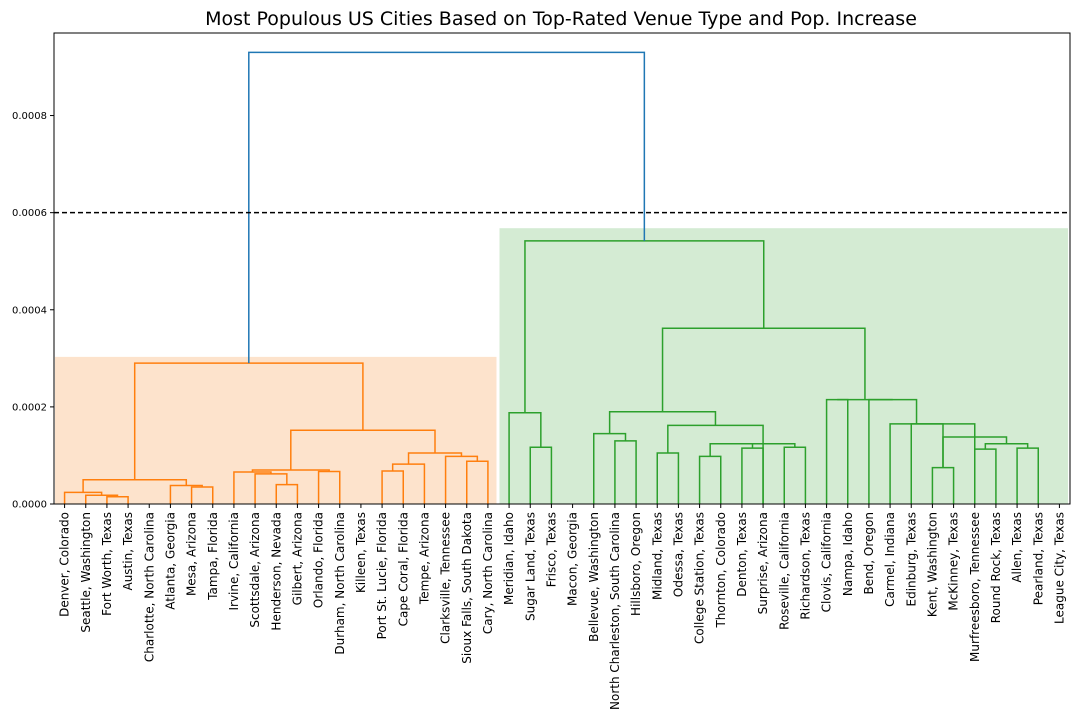 This screenshot has width=1080, height=720. Describe the element at coordinates (954, 561) in the screenshot. I see `leaf-label: McKinney, Texas` at that location.